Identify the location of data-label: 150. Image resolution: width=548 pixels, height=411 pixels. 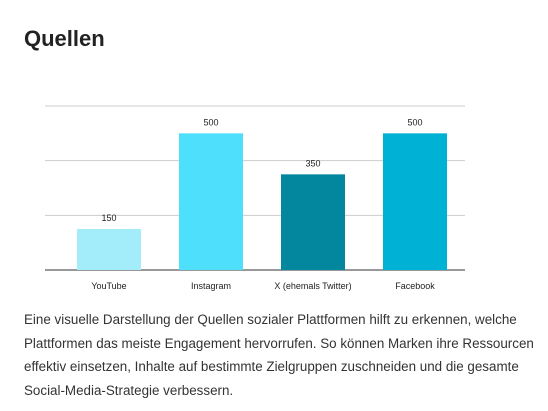
(108, 218).